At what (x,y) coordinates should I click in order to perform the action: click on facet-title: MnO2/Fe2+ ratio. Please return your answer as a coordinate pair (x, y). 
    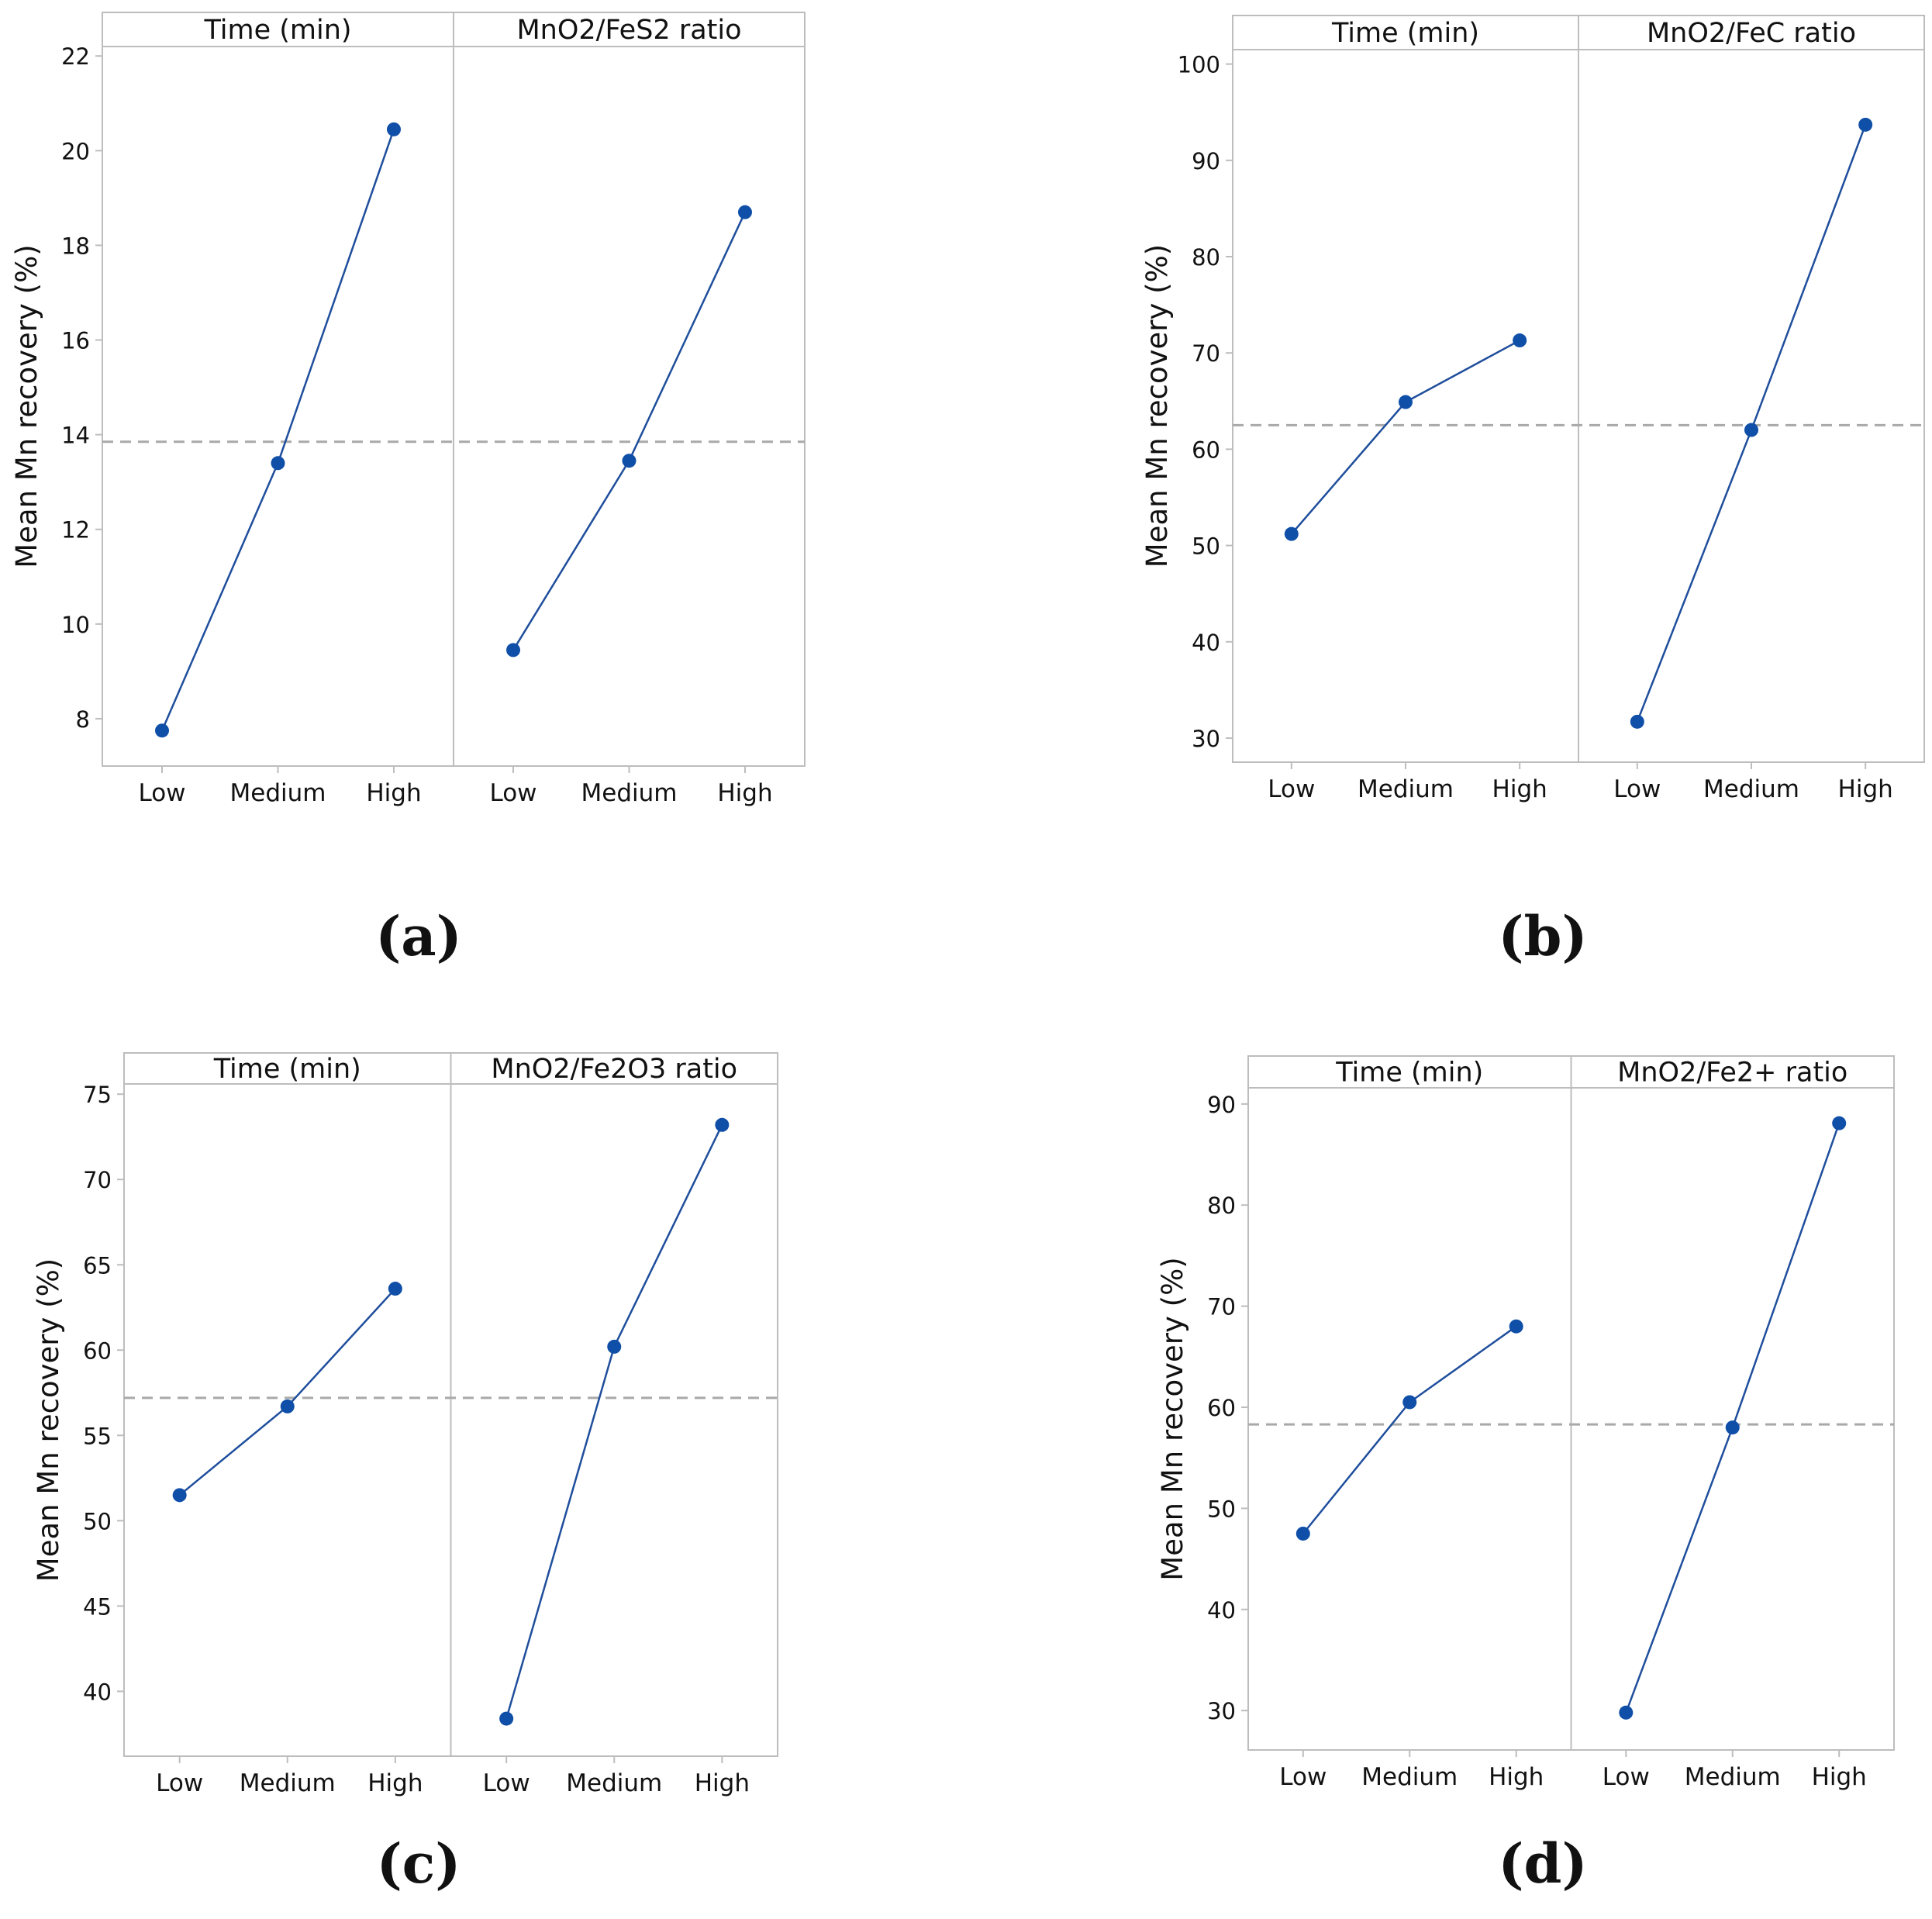
    Looking at the image, I should click on (1732, 1074).